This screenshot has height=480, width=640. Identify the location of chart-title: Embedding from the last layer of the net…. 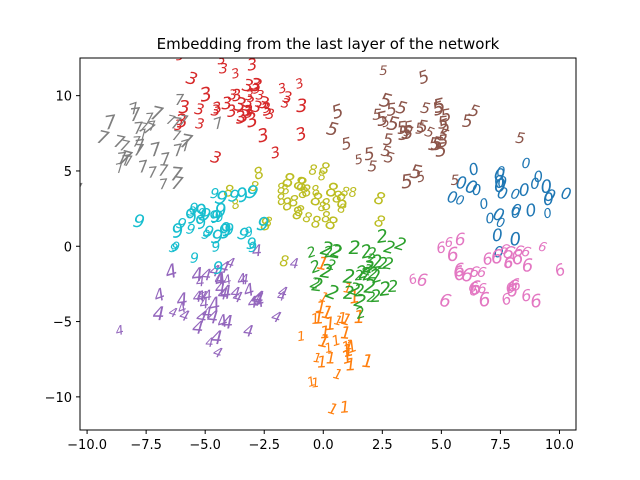
(328, 44).